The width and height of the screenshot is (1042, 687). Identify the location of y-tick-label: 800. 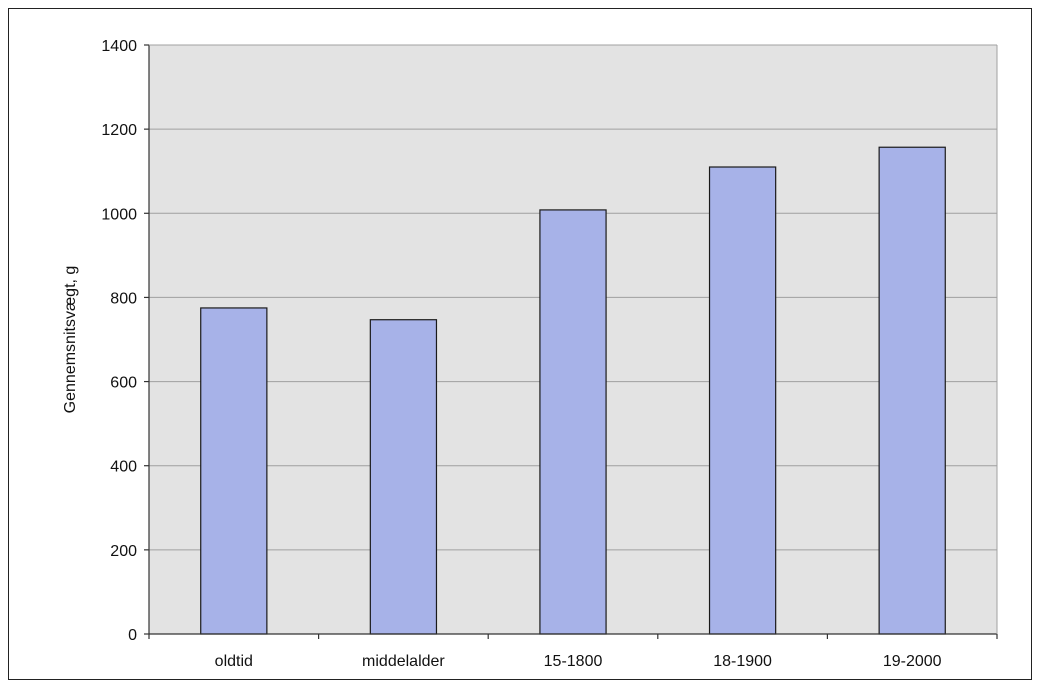
(123, 298).